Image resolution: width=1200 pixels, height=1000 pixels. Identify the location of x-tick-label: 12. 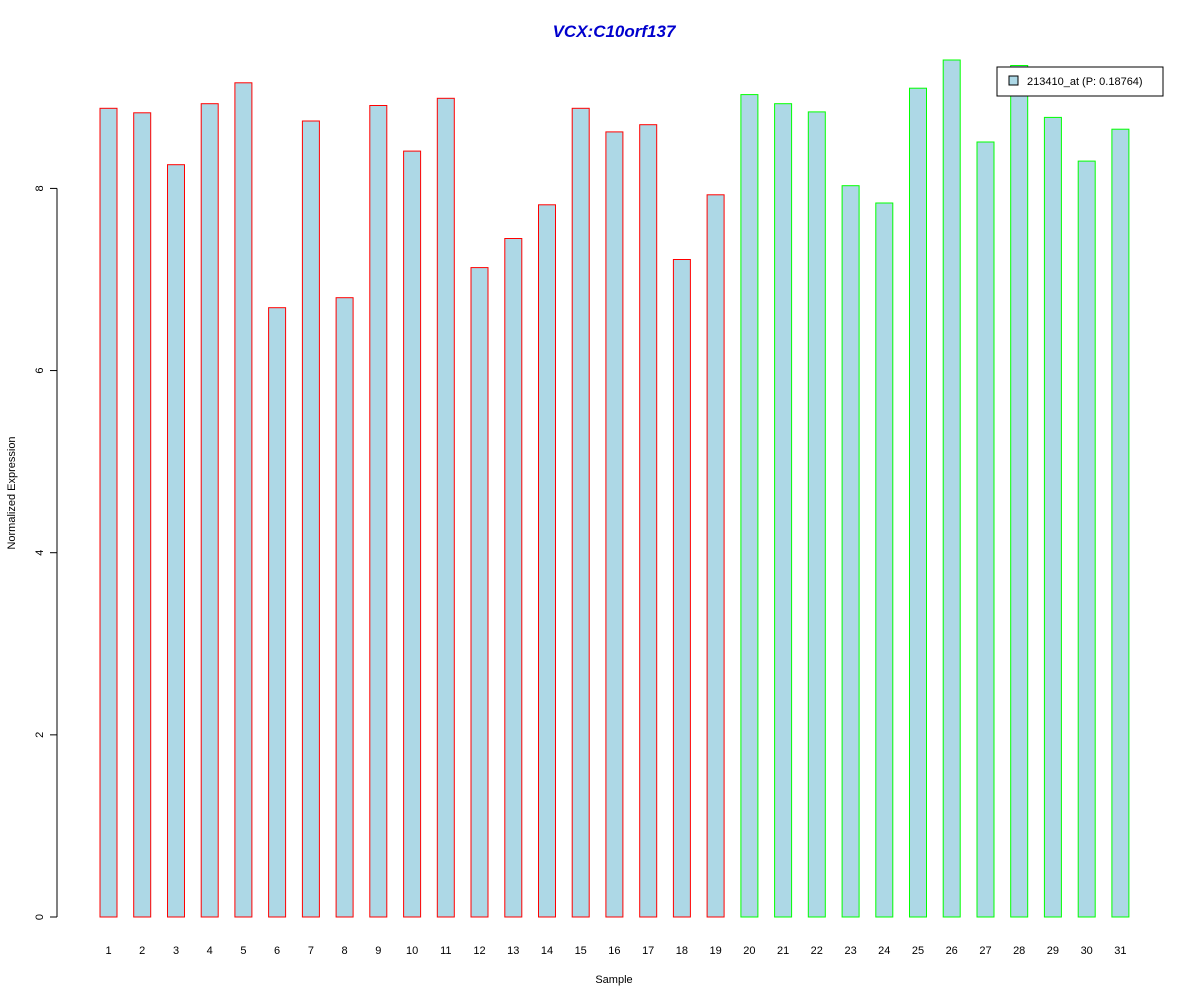
(479, 951).